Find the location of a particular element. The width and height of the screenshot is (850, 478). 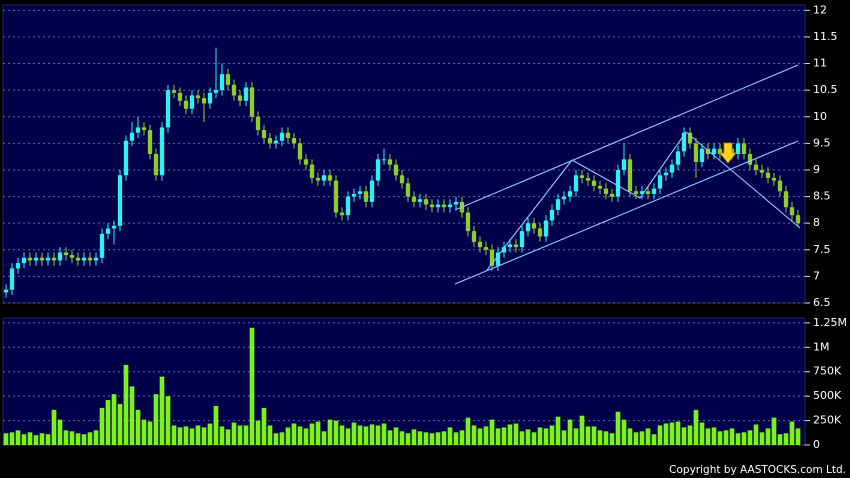

y-tick-label: 12 is located at coordinates (820, 9).